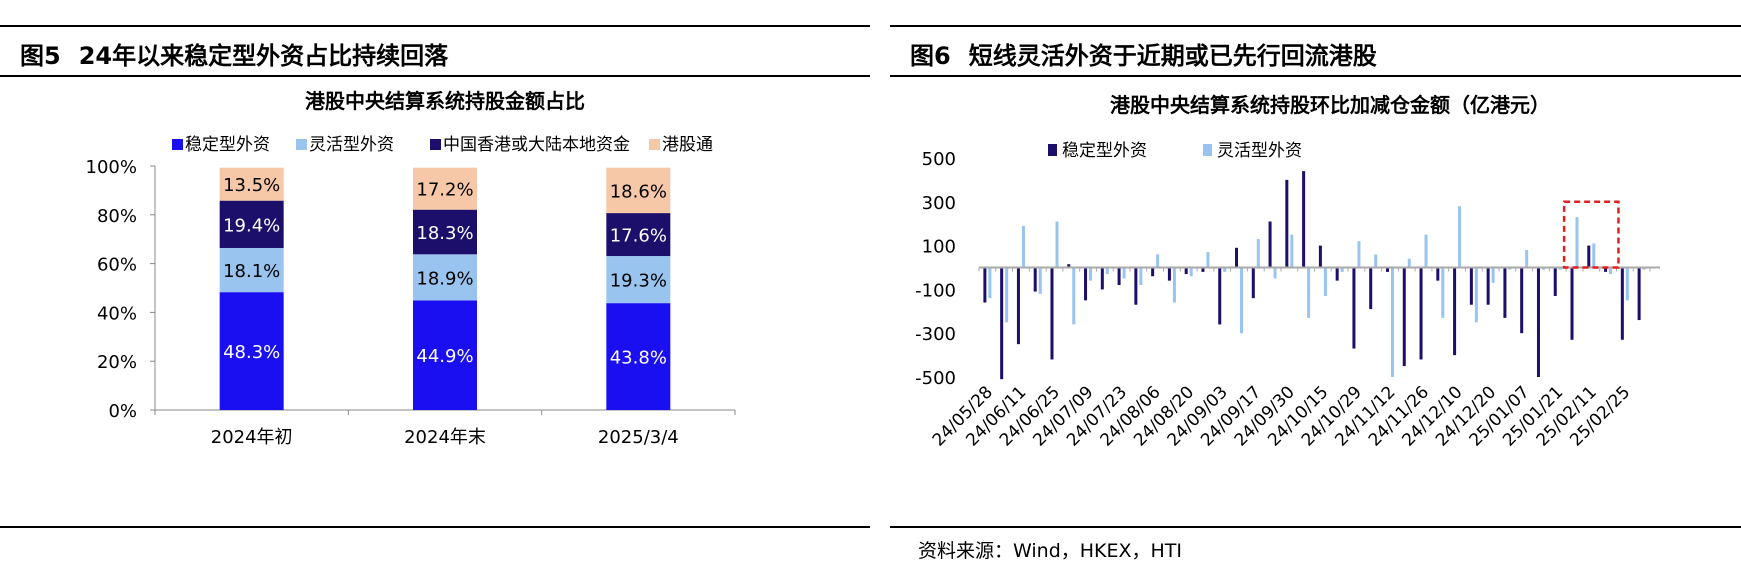 The width and height of the screenshot is (1741, 570). I want to click on data-label: 18.1%, so click(251, 271).